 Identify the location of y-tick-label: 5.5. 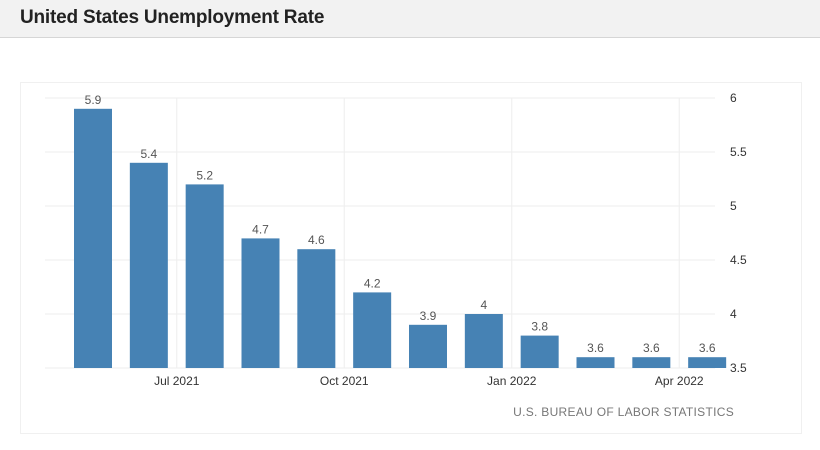
(738, 152).